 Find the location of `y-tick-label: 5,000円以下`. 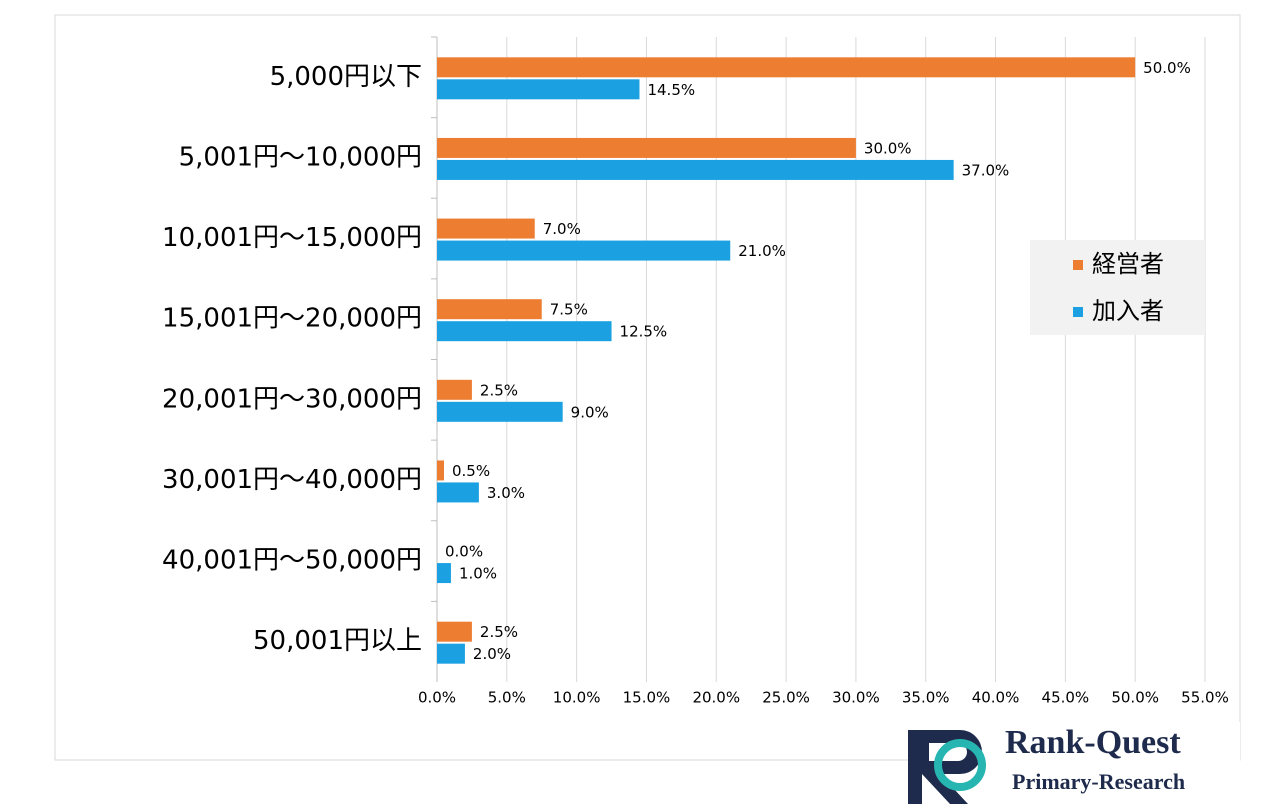

y-tick-label: 5,000円以下 is located at coordinates (346, 77).